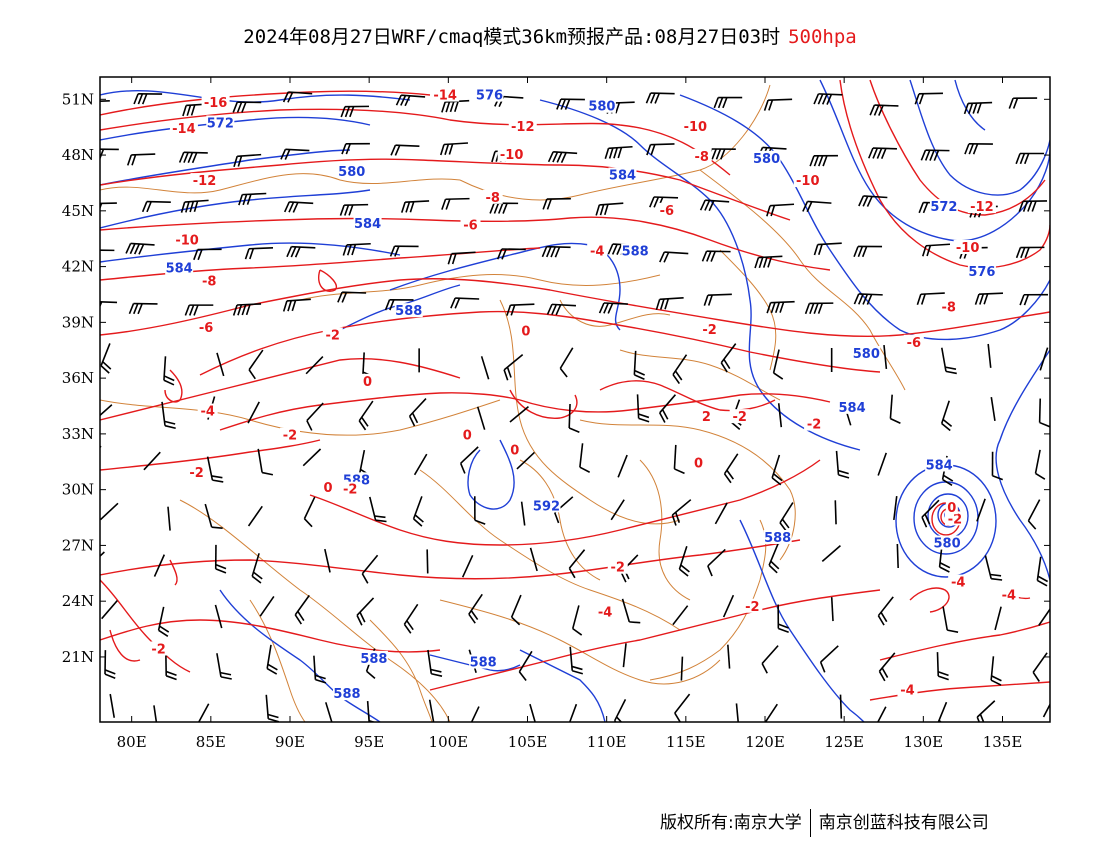 The image size is (1100, 850). What do you see at coordinates (78, 601) in the screenshot?
I see `lat-label: 24N` at bounding box center [78, 601].